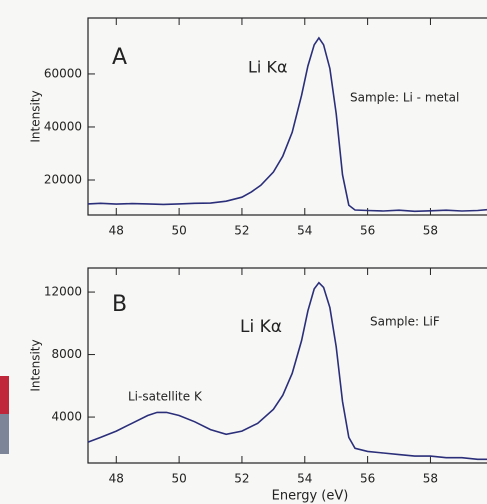  What do you see at coordinates (119, 57) in the screenshot?
I see `panel-label: A` at bounding box center [119, 57].